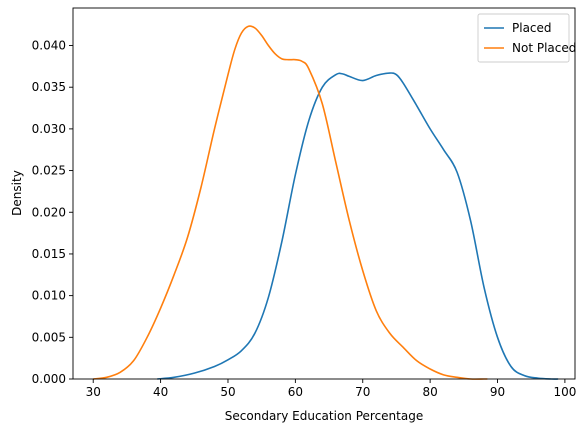 The height and width of the screenshot is (432, 585). What do you see at coordinates (49, 129) in the screenshot?
I see `y-tick-label: 0.030` at bounding box center [49, 129].